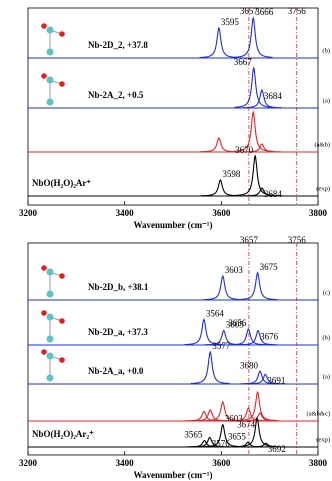  Describe the element at coordinates (318, 413) in the screenshot. I see `trace-tag: (a&b&c)` at that location.